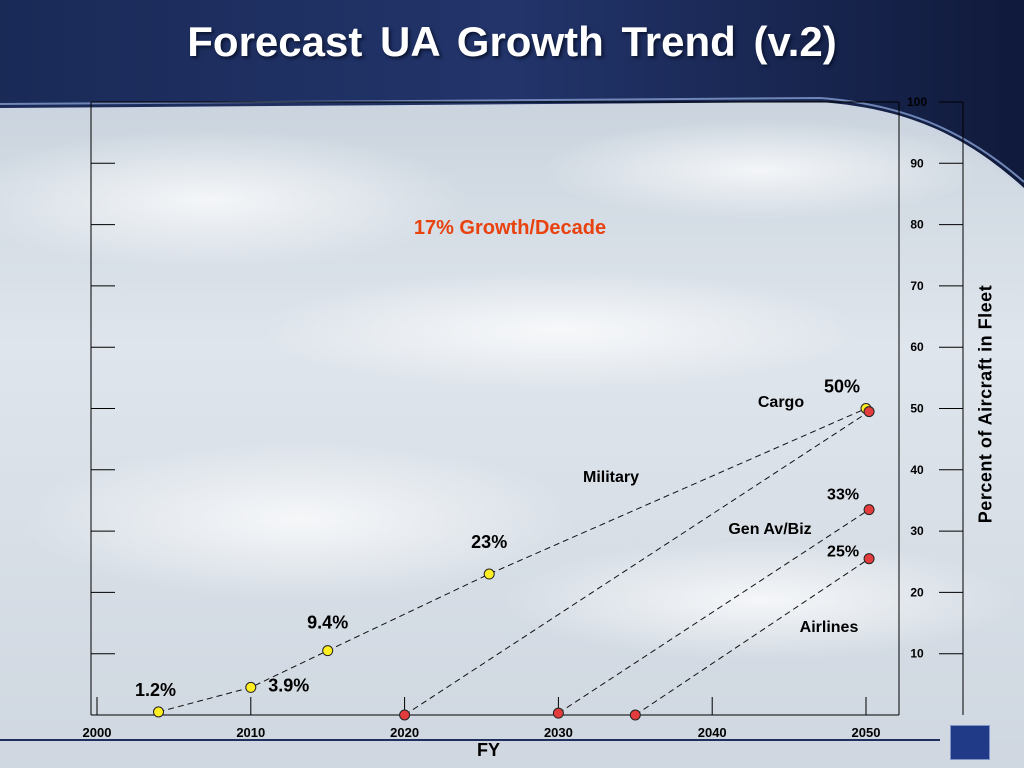 The width and height of the screenshot is (1024, 768). Describe the element at coordinates (712, 732) in the screenshot. I see `x-tick-label: 2040` at that location.